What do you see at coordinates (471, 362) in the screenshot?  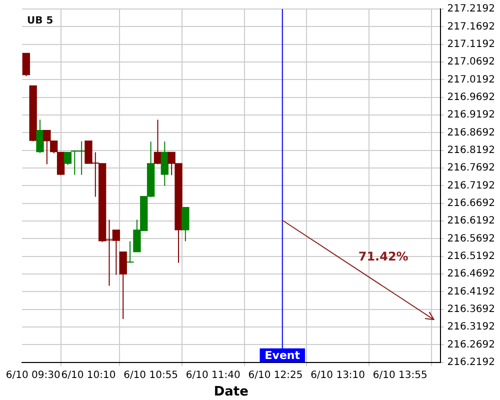 I see `y-tick-label: 216.2192` at bounding box center [471, 362].